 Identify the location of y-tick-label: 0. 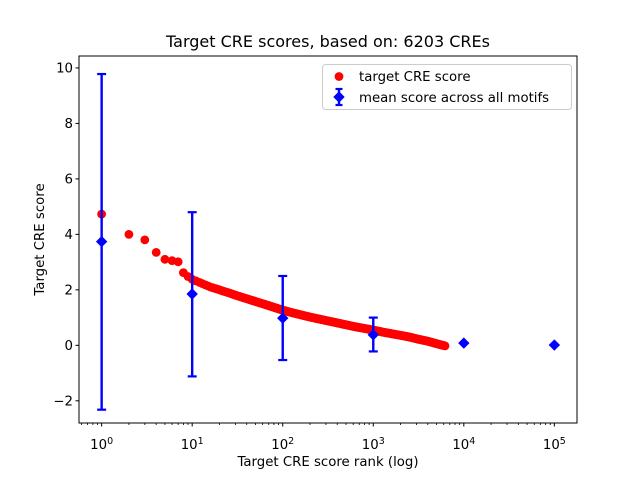
(69, 346).